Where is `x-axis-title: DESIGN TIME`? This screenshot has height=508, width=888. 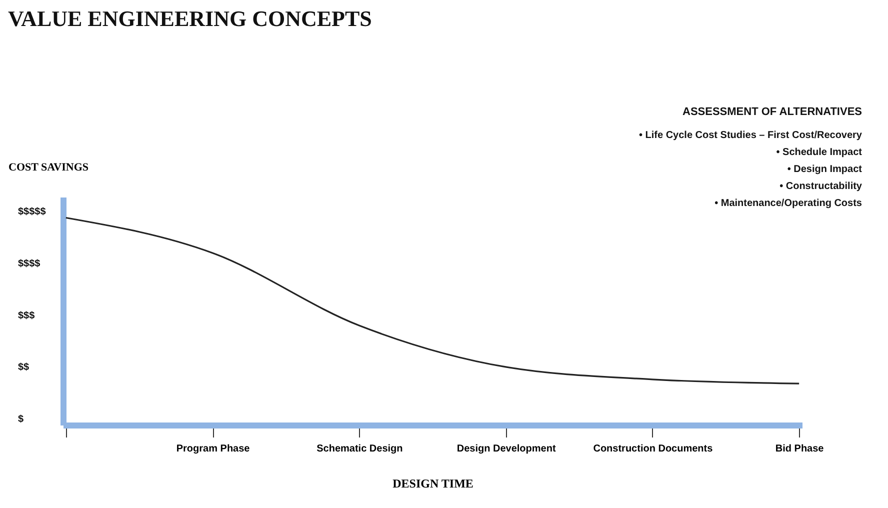 x-axis-title: DESIGN TIME is located at coordinates (433, 483).